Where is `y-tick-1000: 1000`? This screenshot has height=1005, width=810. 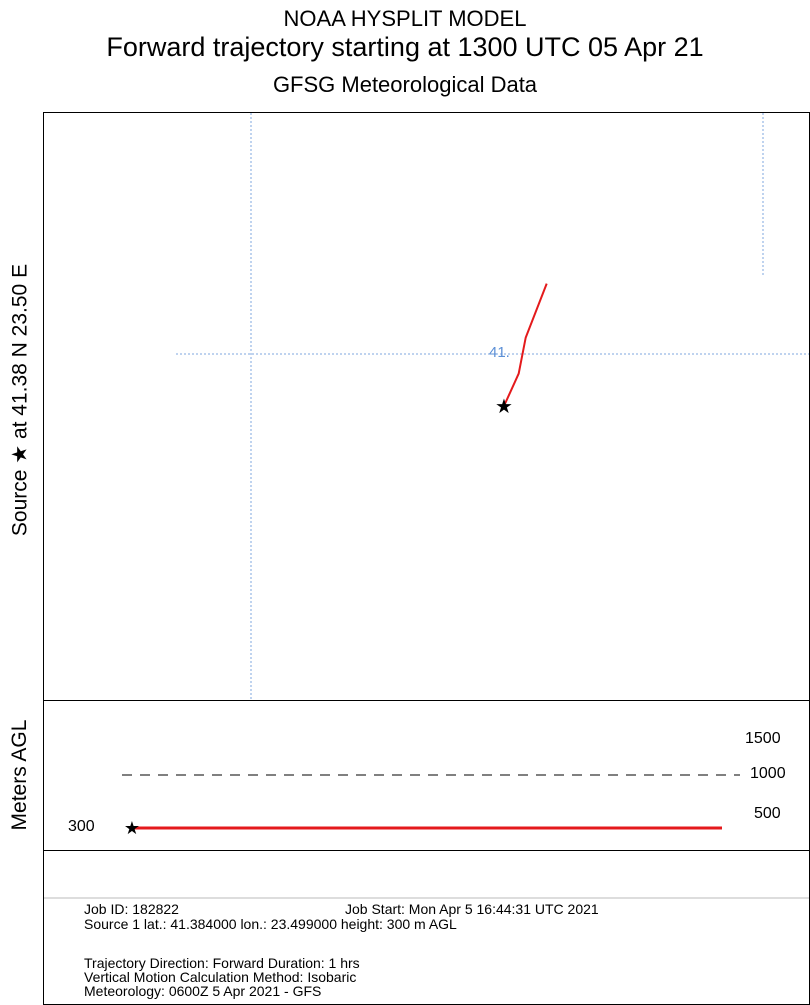 y-tick-1000: 1000 is located at coordinates (768, 773).